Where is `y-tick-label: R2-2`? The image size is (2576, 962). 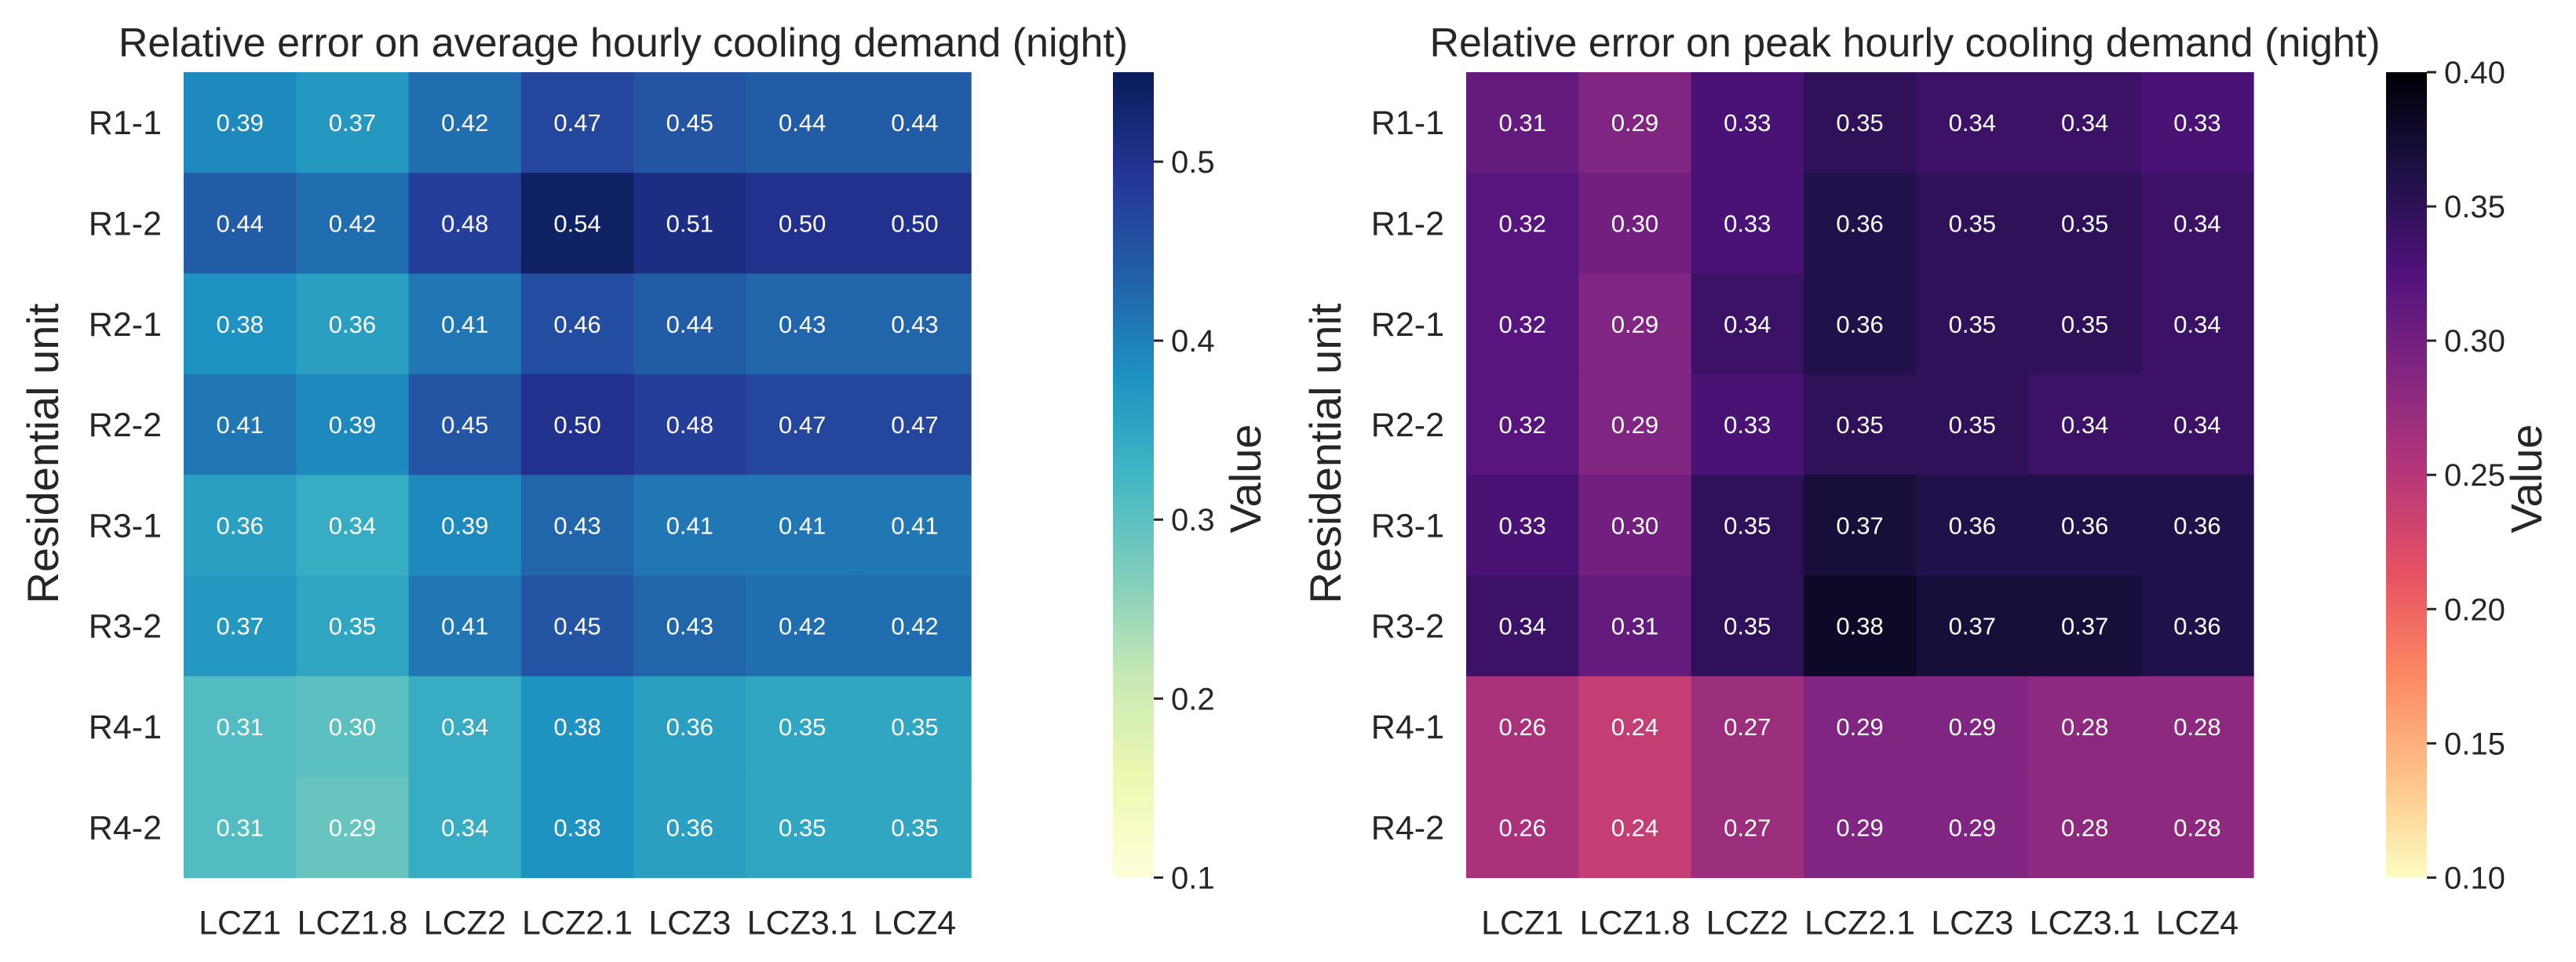 y-tick-label: R2-2 is located at coordinates (126, 425).